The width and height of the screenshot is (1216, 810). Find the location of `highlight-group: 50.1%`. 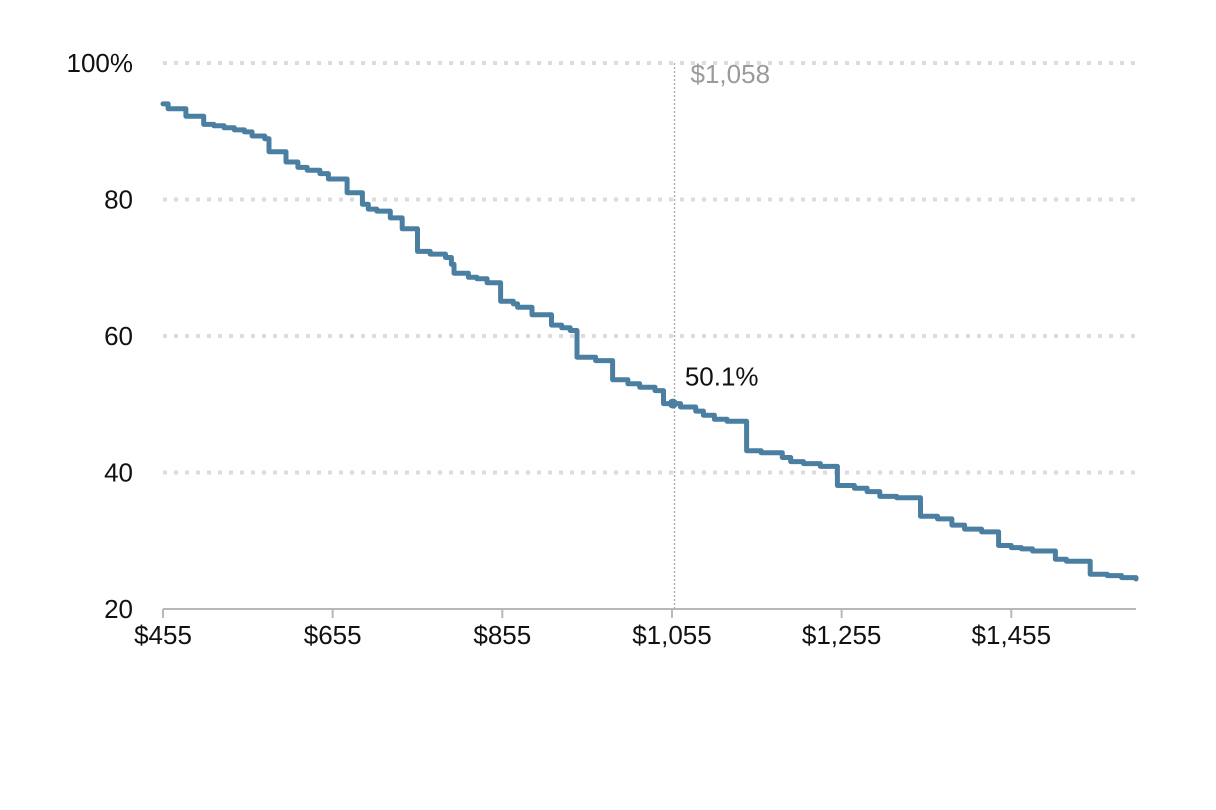

highlight-group: 50.1% is located at coordinates (713, 385).